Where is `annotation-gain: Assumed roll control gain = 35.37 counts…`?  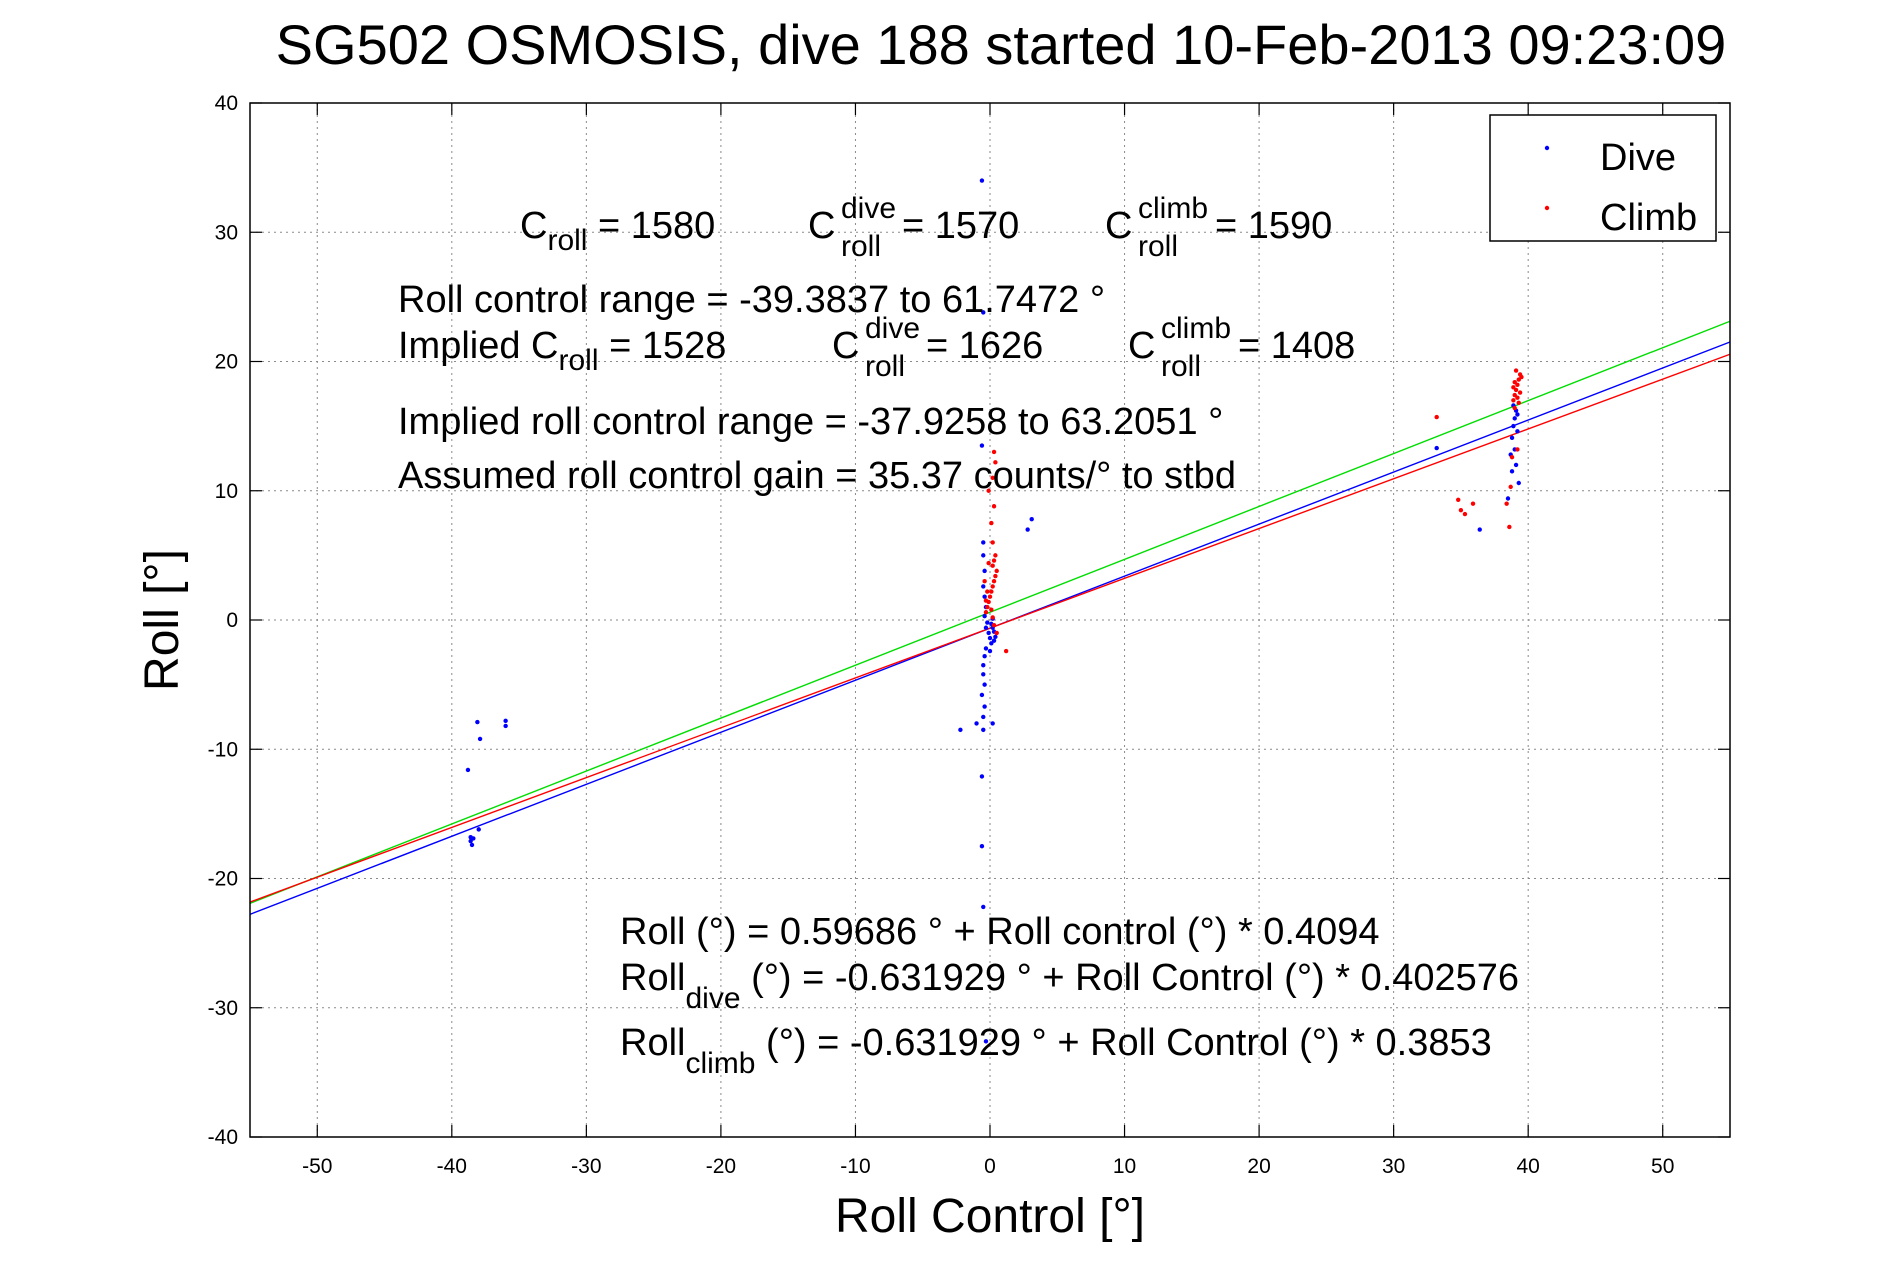
annotation-gain: Assumed roll control gain = 35.37 counts… is located at coordinates (817, 476).